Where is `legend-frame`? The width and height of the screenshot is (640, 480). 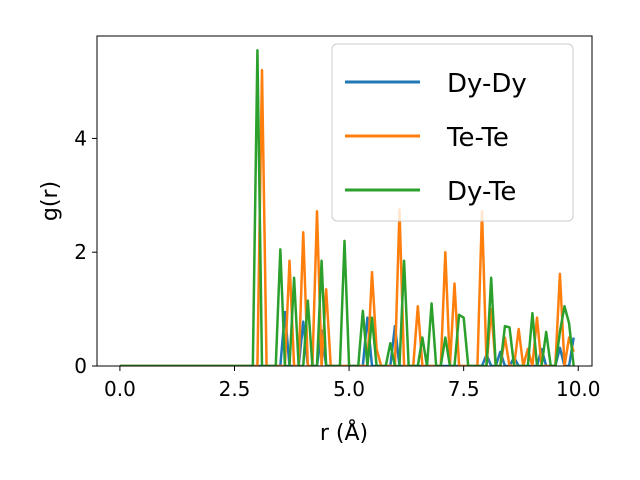
legend-frame is located at coordinates (452, 132).